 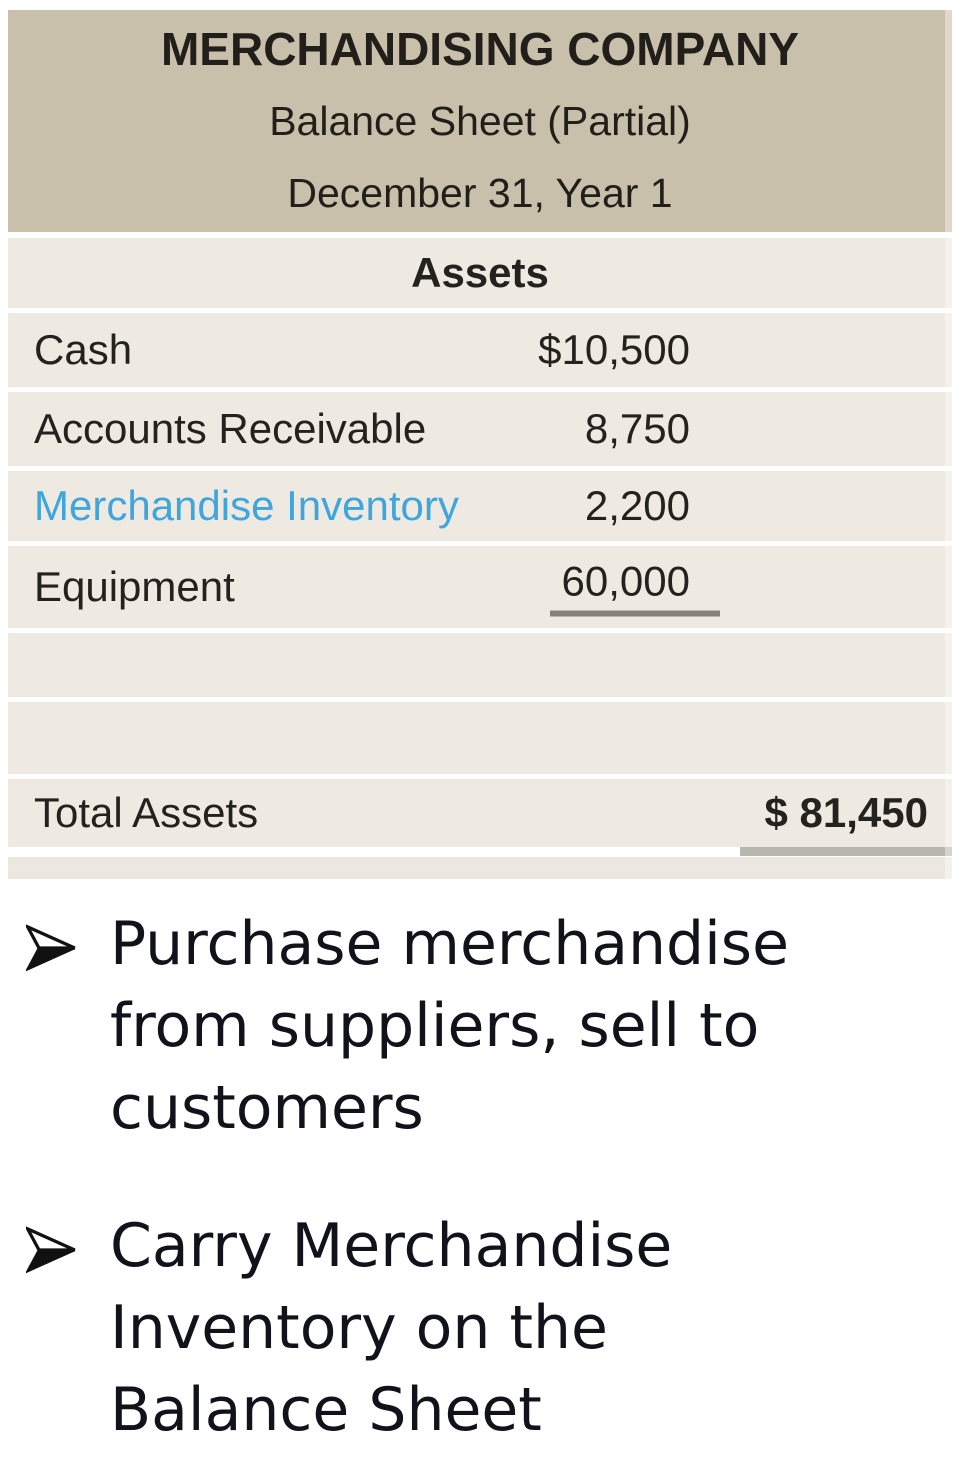 What do you see at coordinates (480, 506) in the screenshot?
I see `table-row-highlighted: Merchandise Inventory 2,200` at bounding box center [480, 506].